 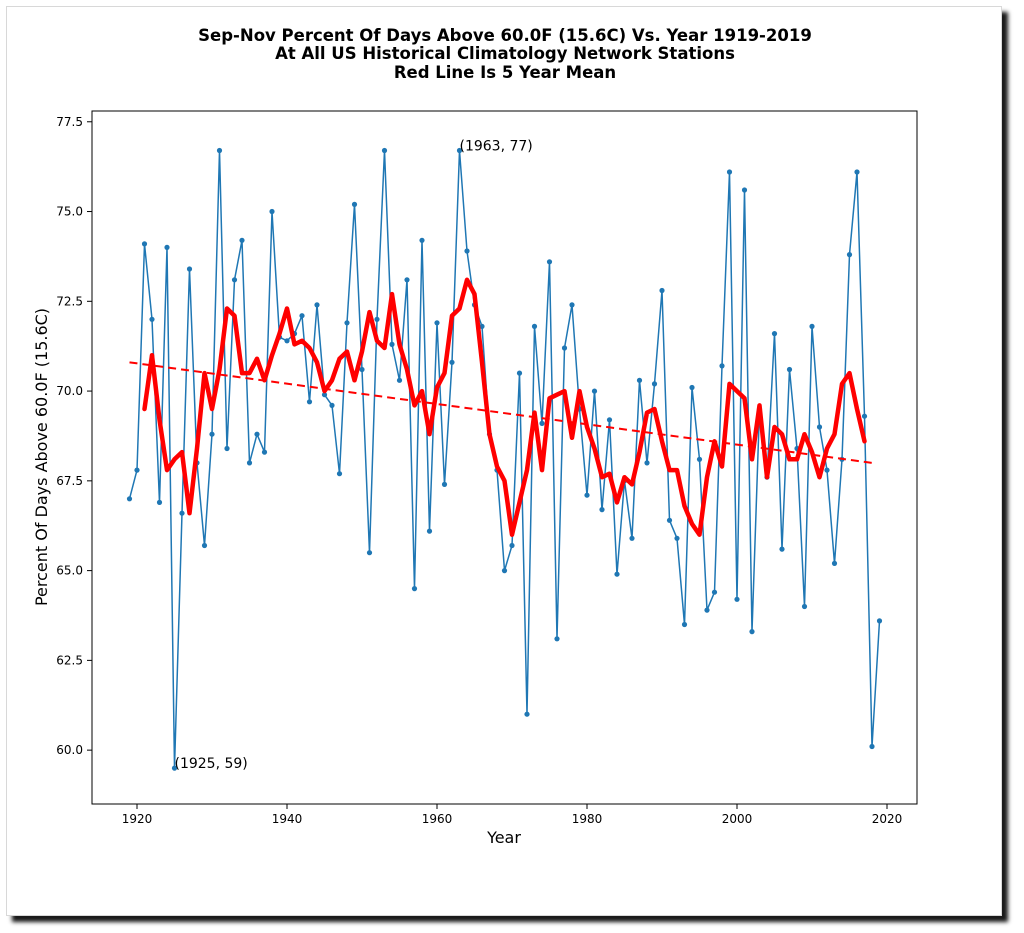 I want to click on x-tick-label: 2000, so click(x=737, y=819).